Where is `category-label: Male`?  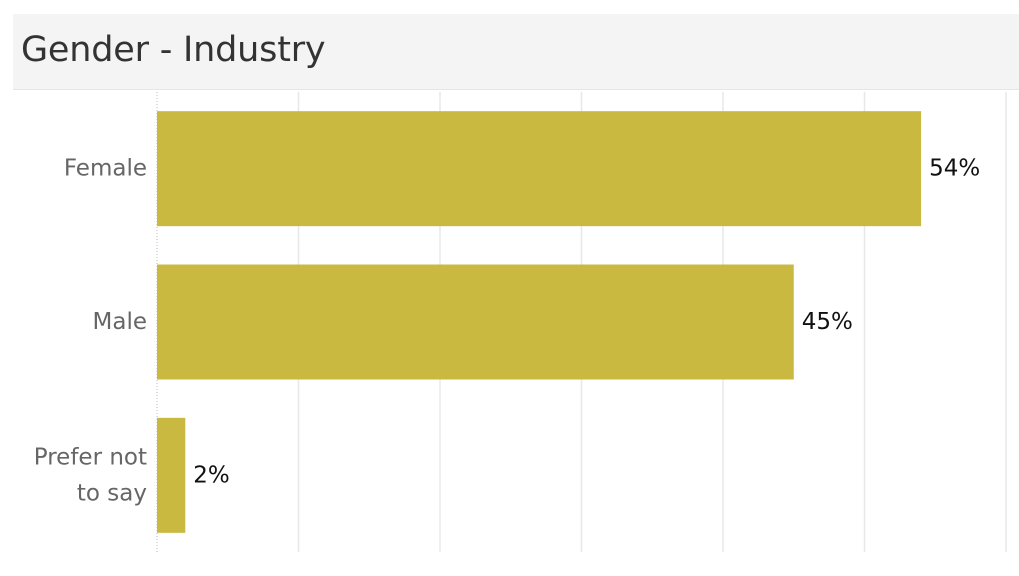 category-label: Male is located at coordinates (120, 322).